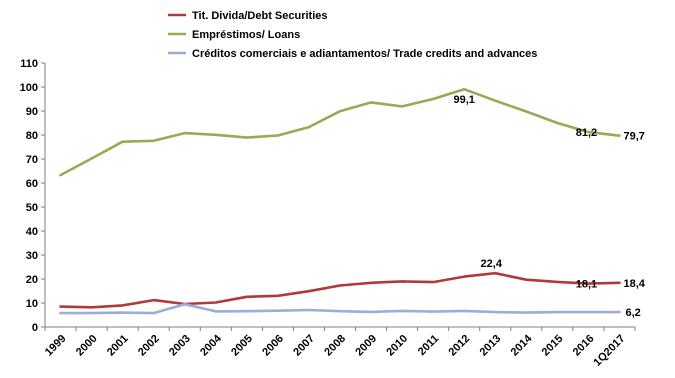 Image resolution: width=675 pixels, height=378 pixels. Describe the element at coordinates (584, 346) in the screenshot. I see `x-tick-label: 2016` at that location.